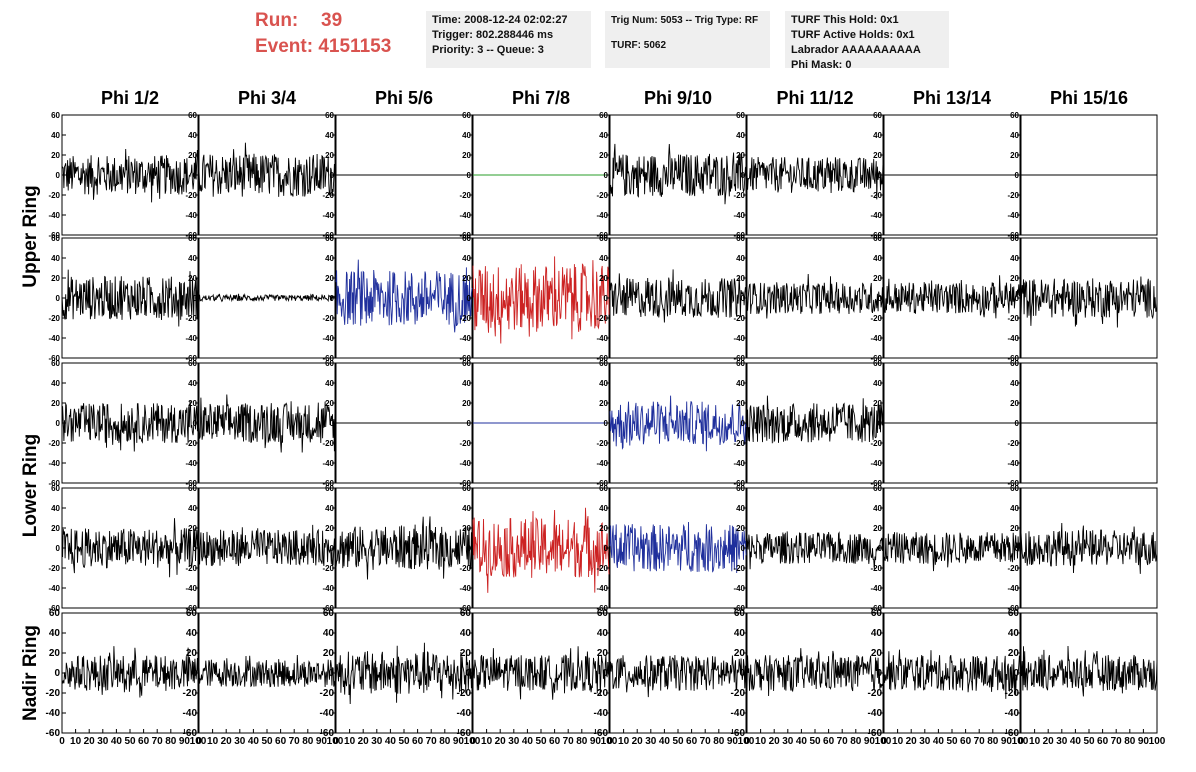 Image resolution: width=1196 pixels, height=772 pixels. What do you see at coordinates (308, 741) in the screenshot?
I see `x-tick-label: 80` at bounding box center [308, 741].